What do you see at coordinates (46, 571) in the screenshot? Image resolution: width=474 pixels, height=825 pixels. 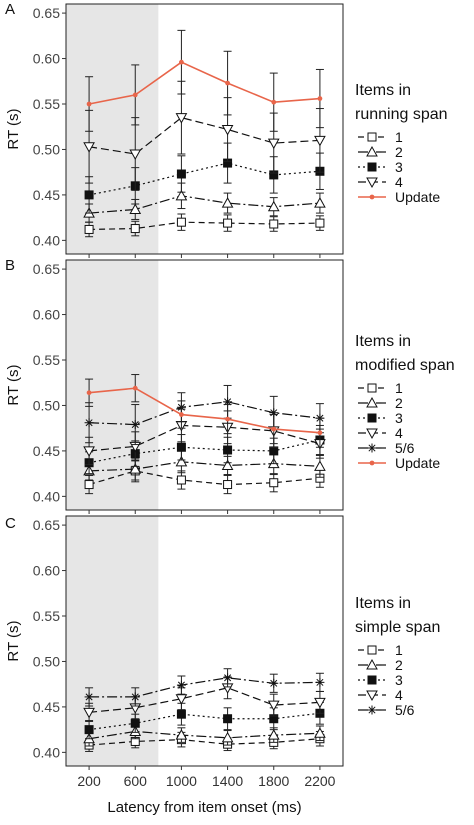 I see `y-tick-label: 0.60` at bounding box center [46, 571].